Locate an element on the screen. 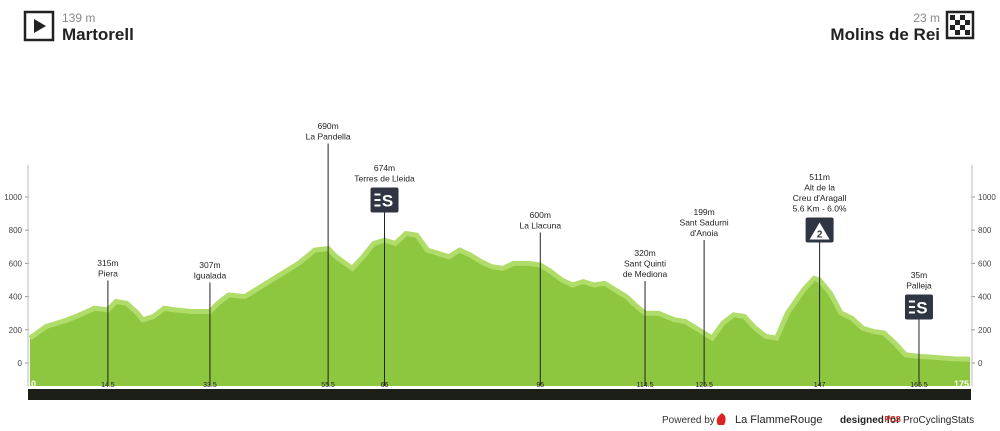 This screenshot has width=1000, height=431. annotation-elevation: 320m is located at coordinates (644, 253).